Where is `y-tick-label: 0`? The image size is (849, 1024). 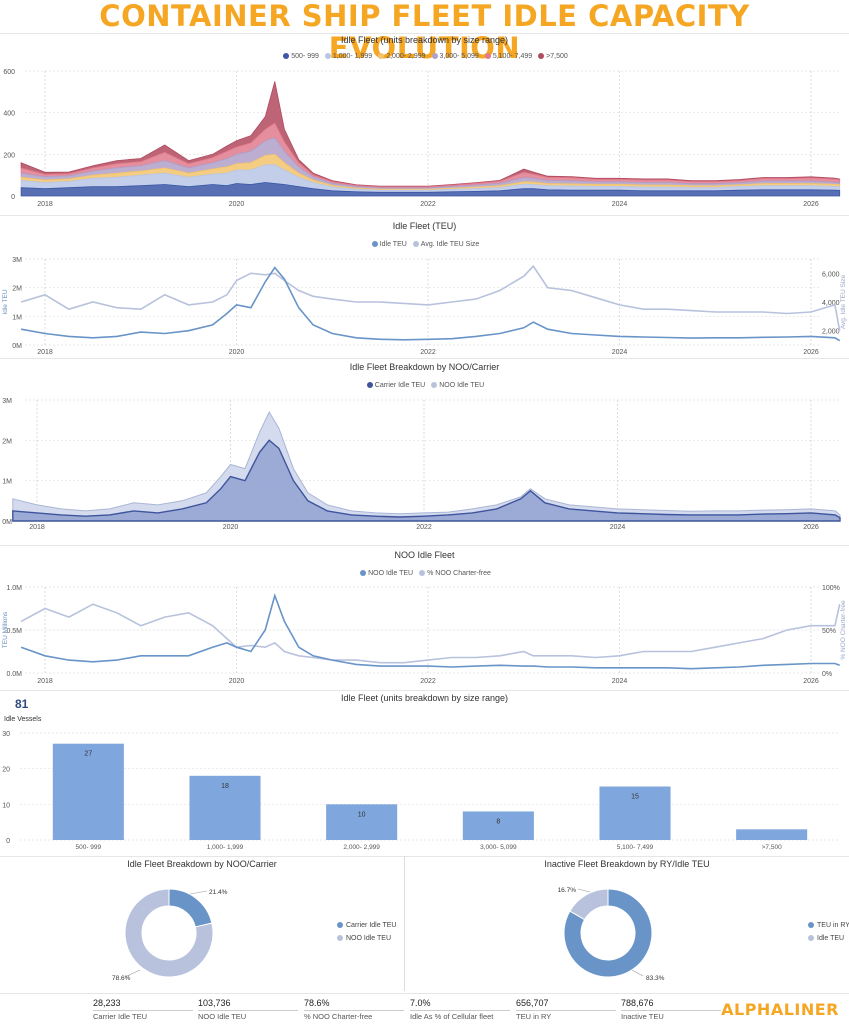 y-tick-label: 0 is located at coordinates (13, 197).